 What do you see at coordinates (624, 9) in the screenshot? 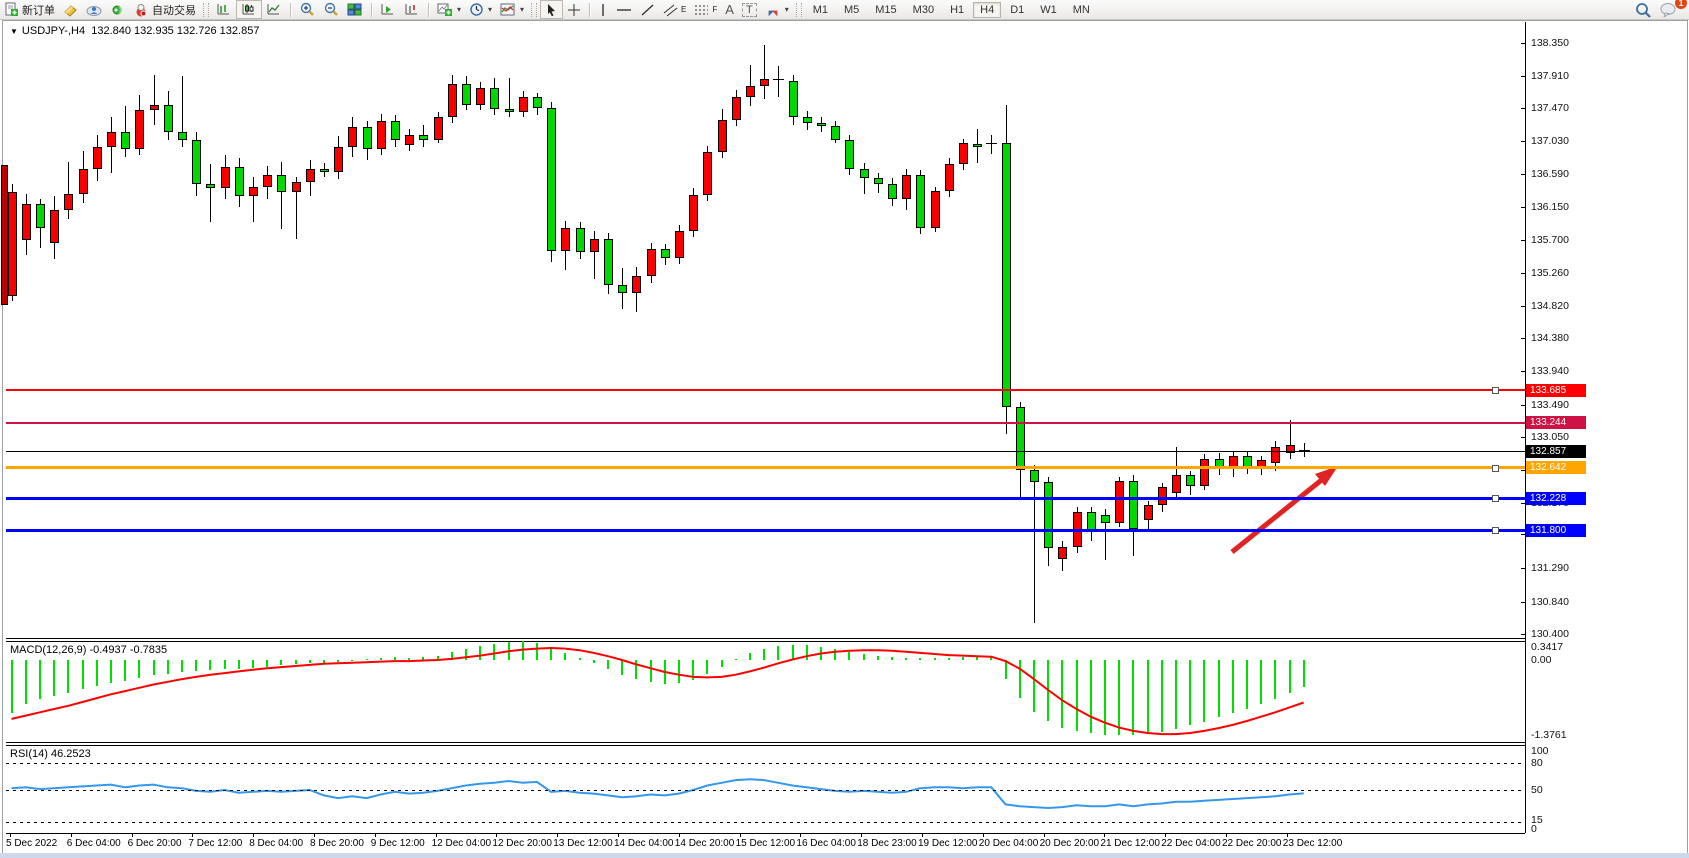
I see `hline-tool` at bounding box center [624, 9].